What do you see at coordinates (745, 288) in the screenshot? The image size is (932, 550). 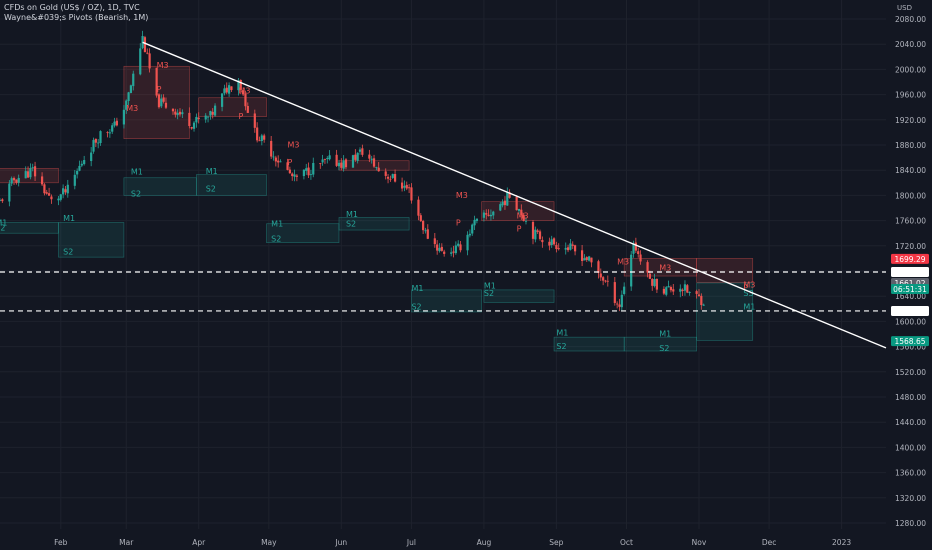 I see `pivot-label: P` at bounding box center [745, 288].